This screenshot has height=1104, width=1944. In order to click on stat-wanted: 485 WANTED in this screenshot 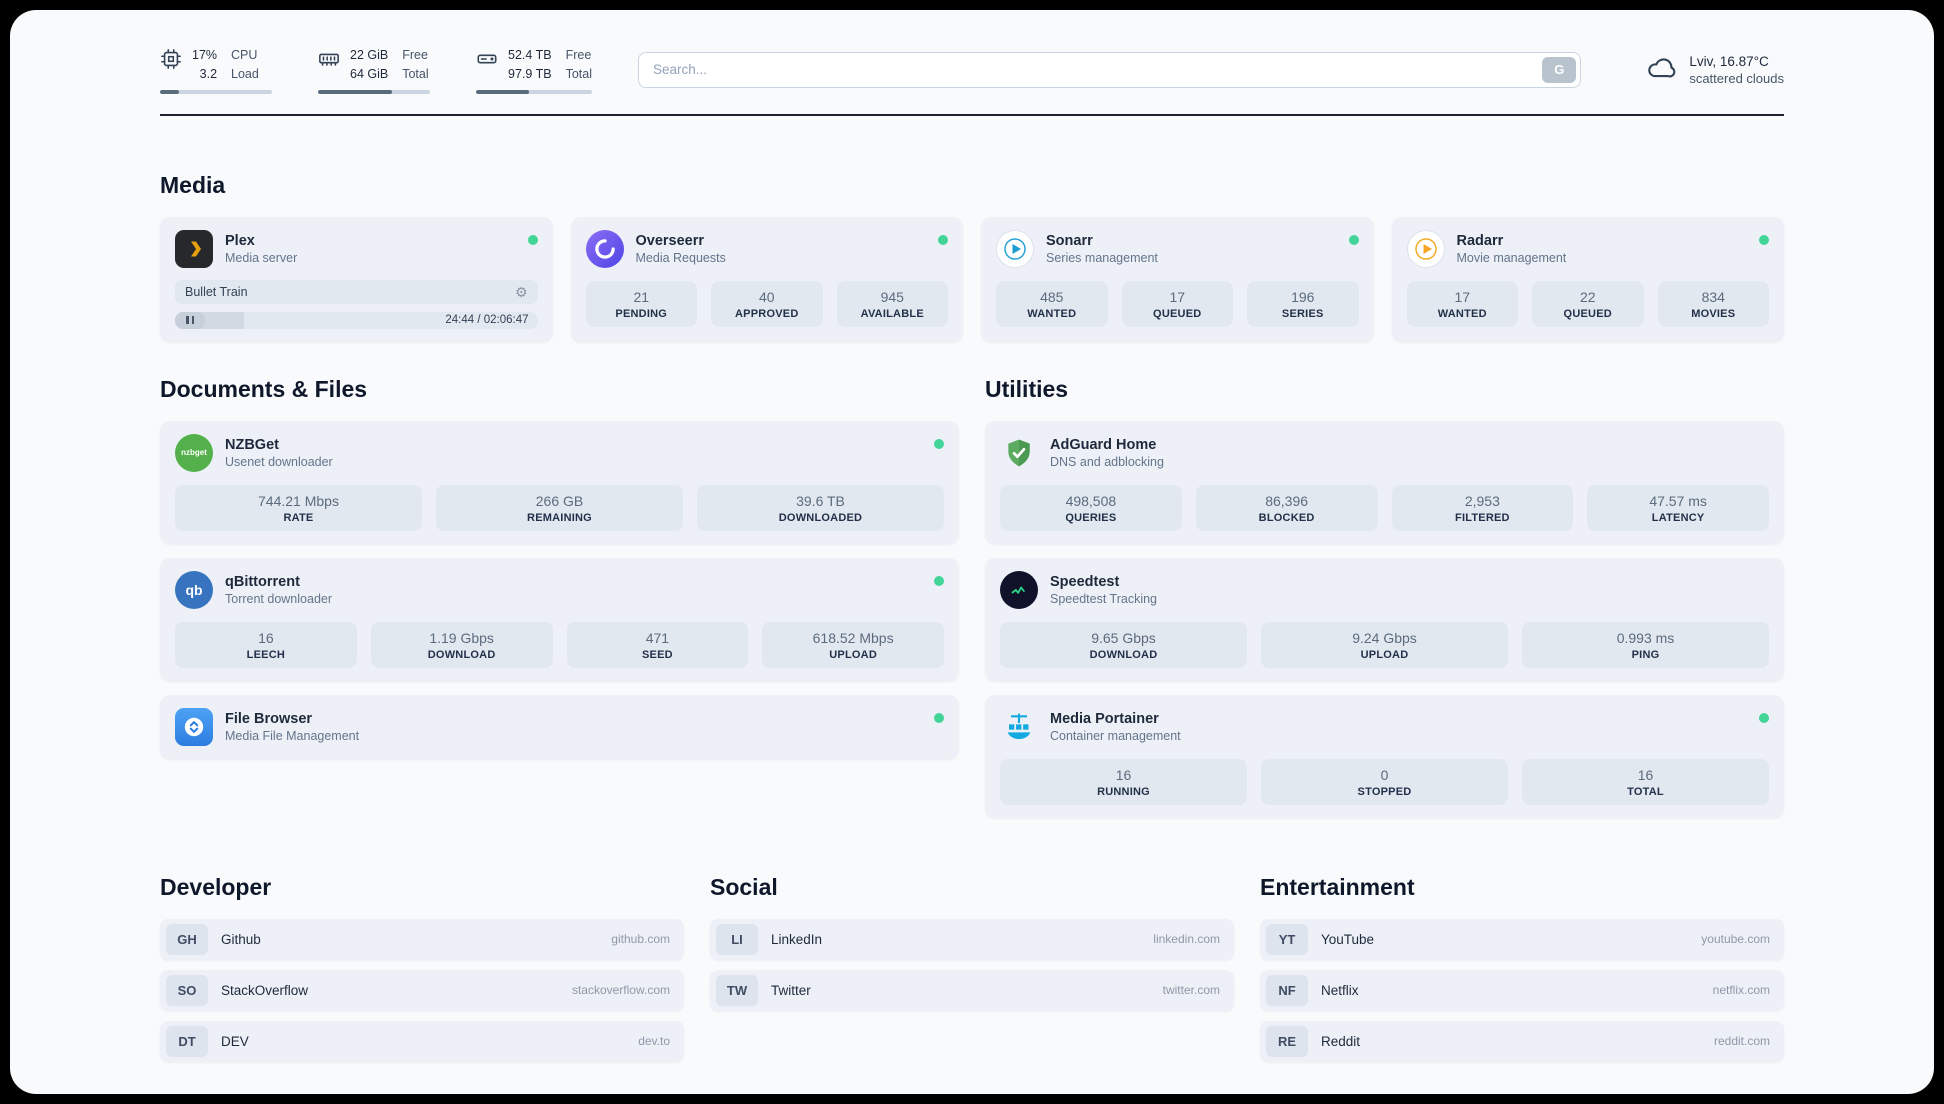, I will do `click(1052, 303)`.